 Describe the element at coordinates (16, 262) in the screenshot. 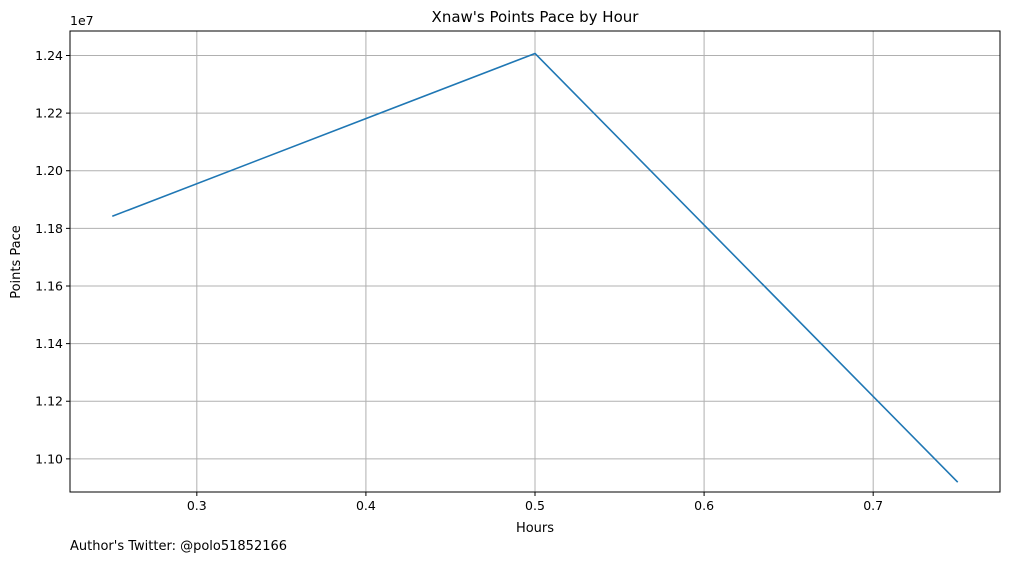

I see `y-axis-label: Points Pace` at that location.